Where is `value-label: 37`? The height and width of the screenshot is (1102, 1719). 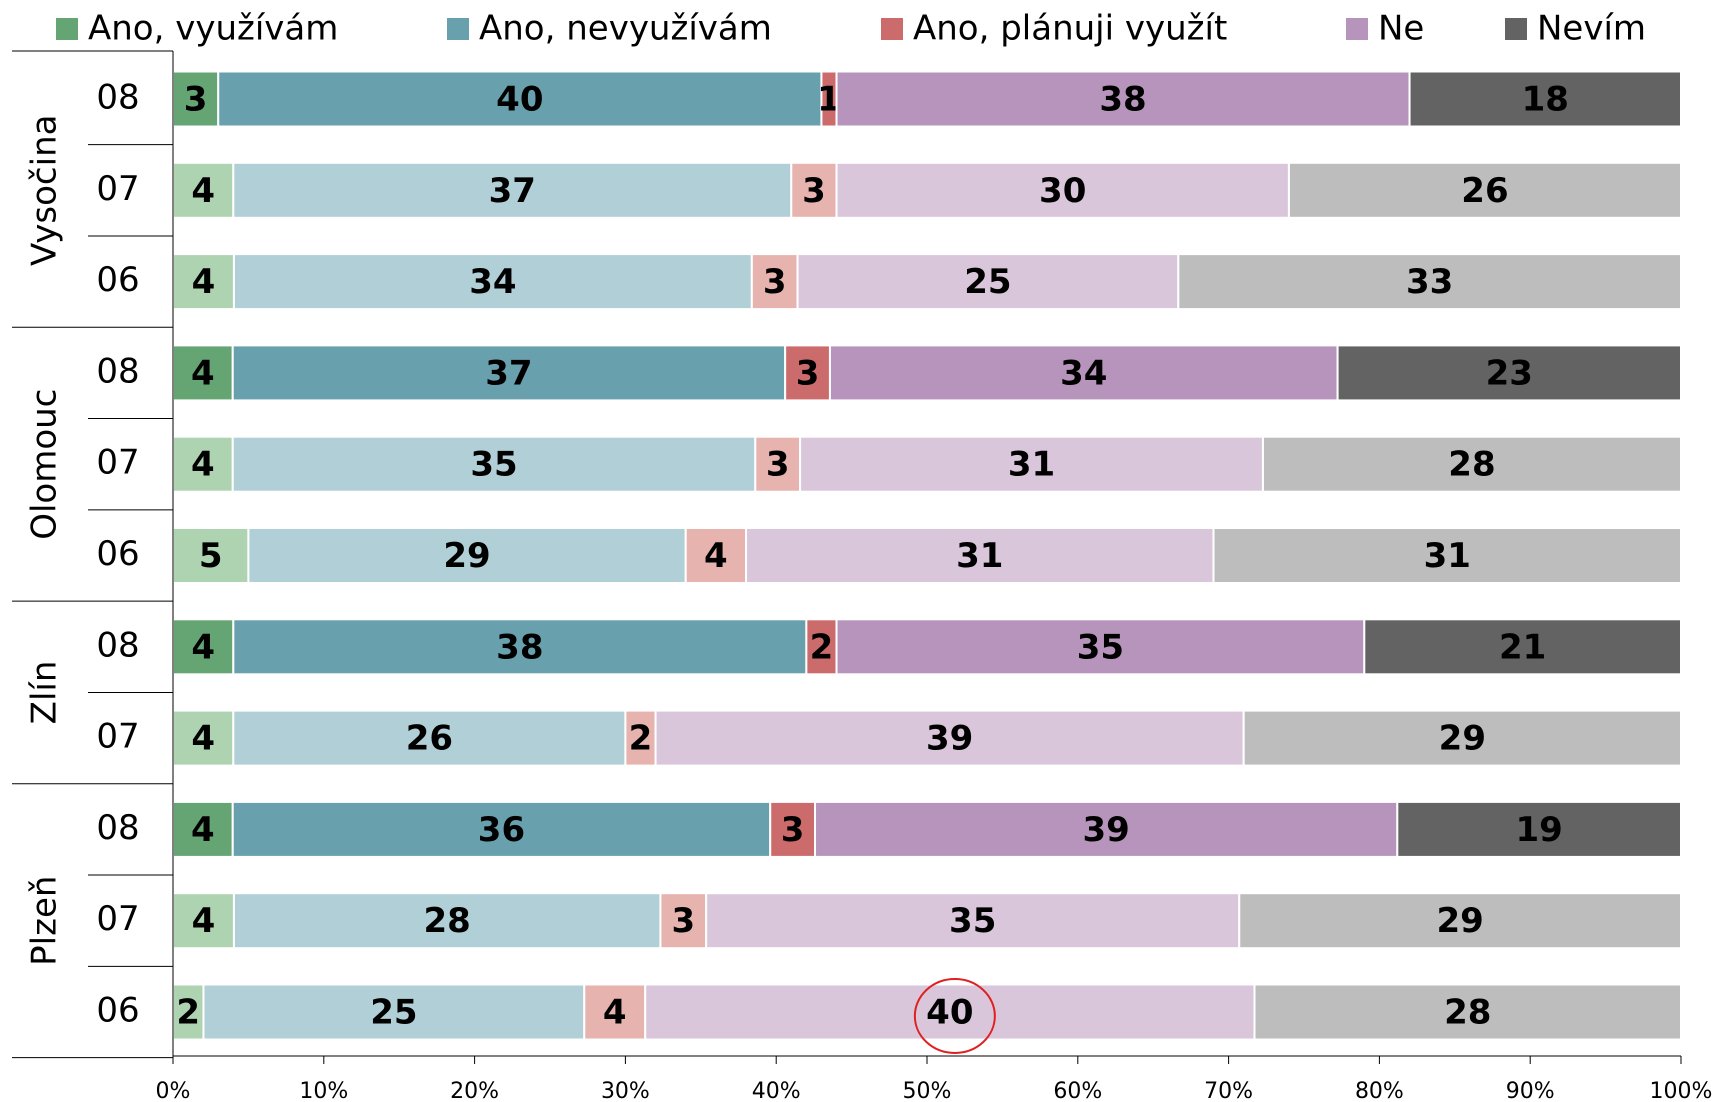 value-label: 37 is located at coordinates (512, 191).